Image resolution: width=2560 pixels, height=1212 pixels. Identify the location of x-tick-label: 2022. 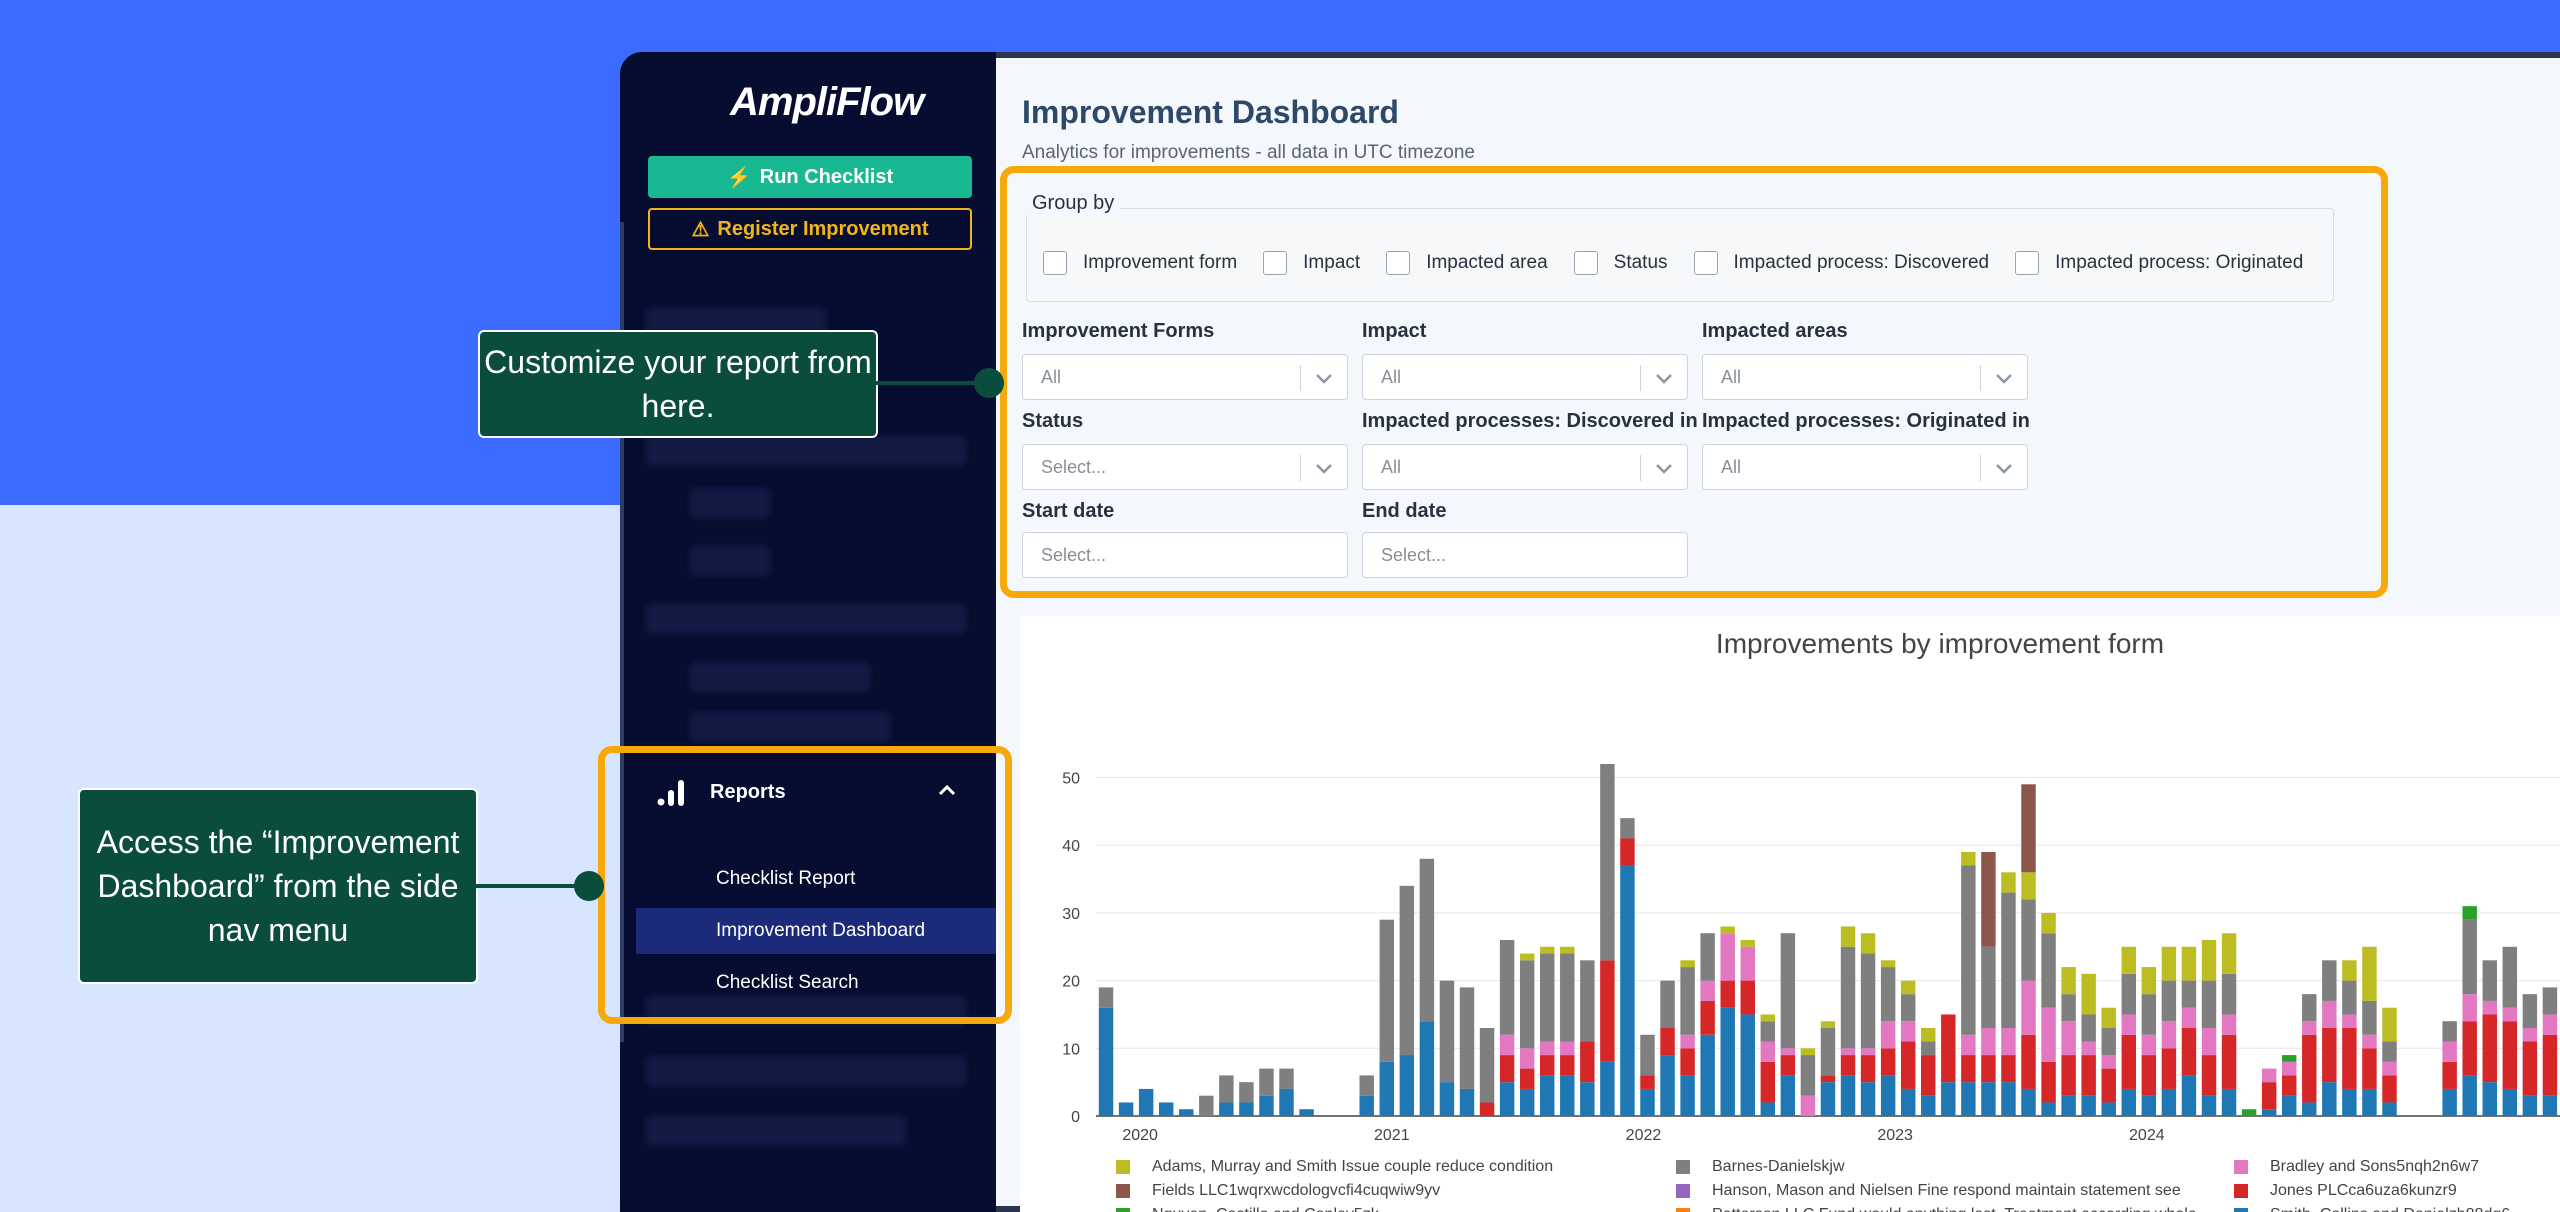
(1644, 1135).